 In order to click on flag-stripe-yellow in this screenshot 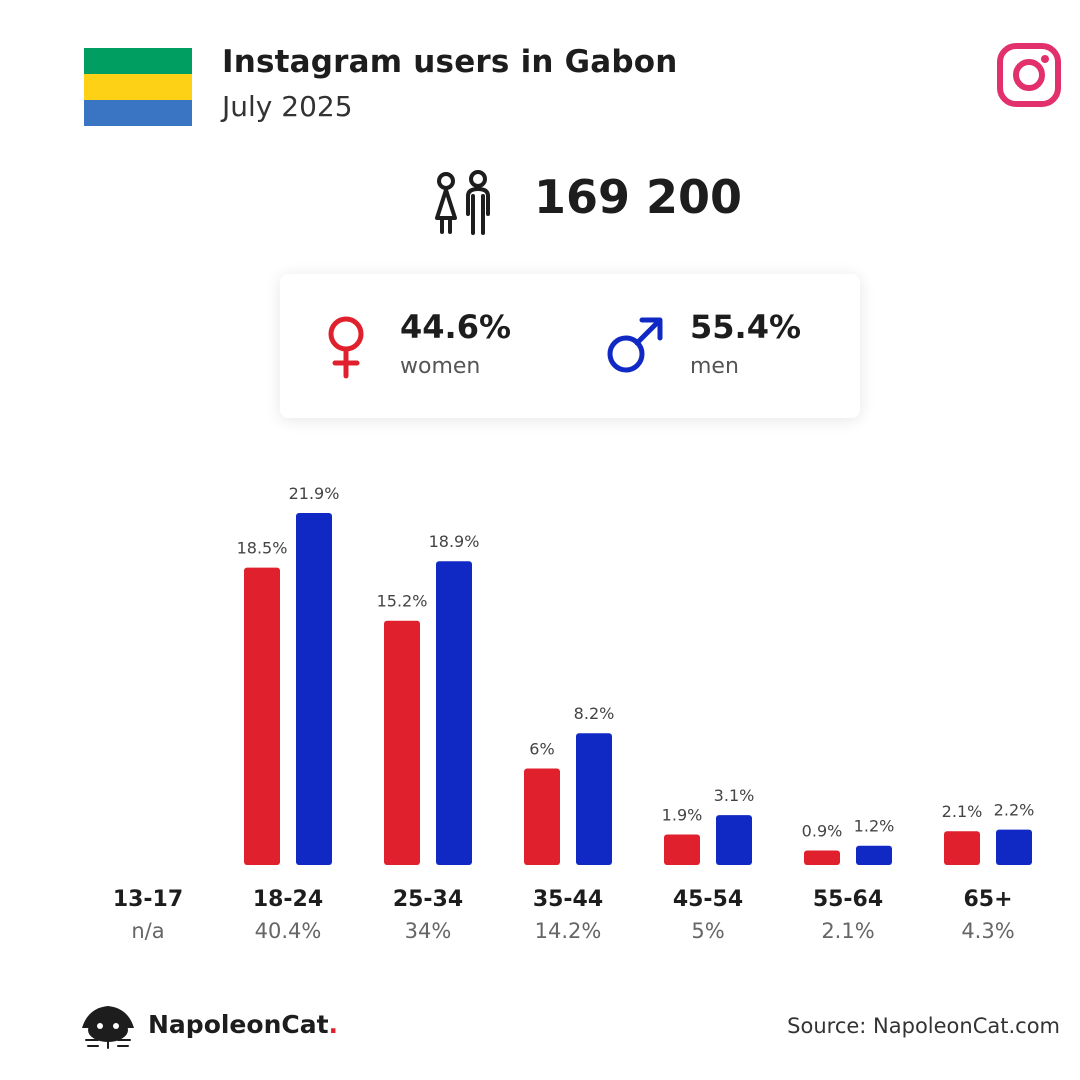, I will do `click(138, 87)`.